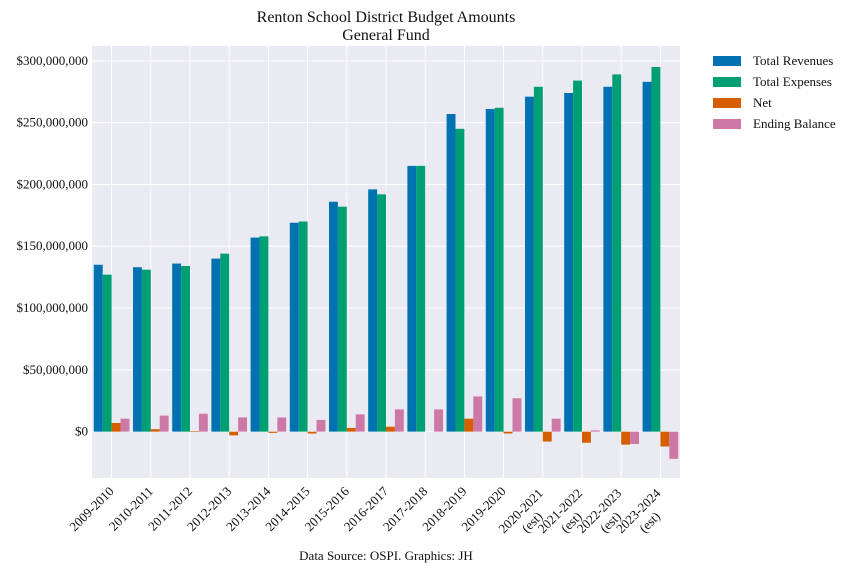  Describe the element at coordinates (55, 369) in the screenshot. I see `y-tick-label: $50,000,000` at that location.